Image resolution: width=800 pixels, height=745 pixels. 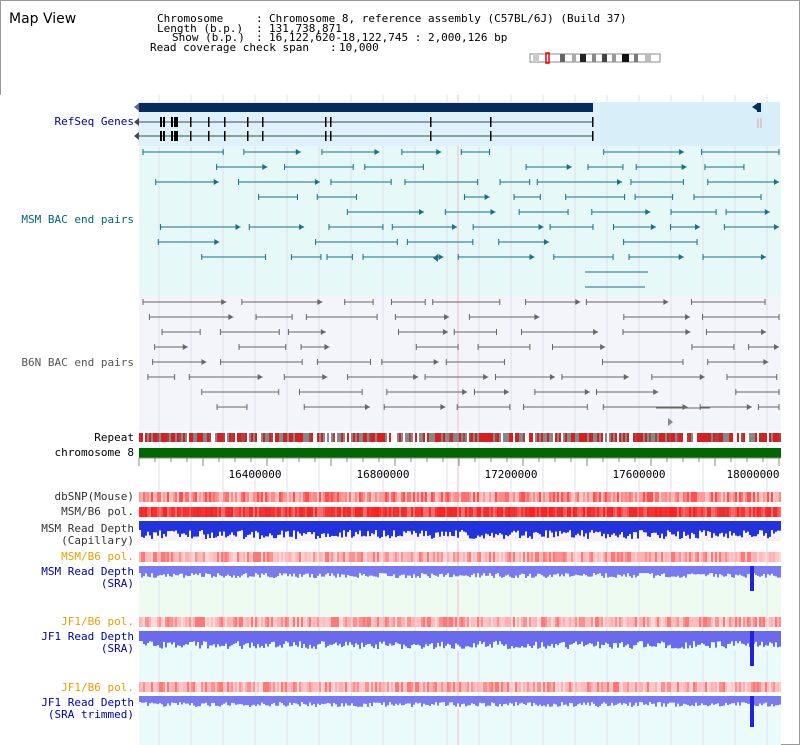 I want to click on label-refseq-genes: RefSeq Genes, so click(x=94, y=121).